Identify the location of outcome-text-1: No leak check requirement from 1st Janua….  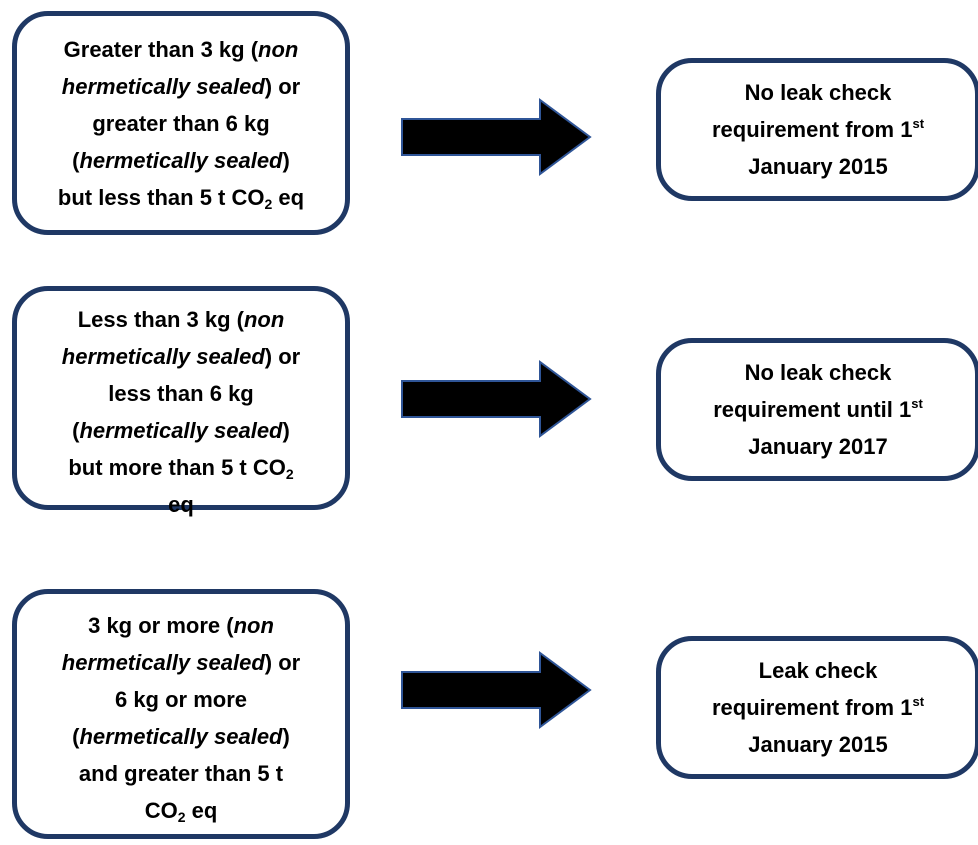
(818, 129).